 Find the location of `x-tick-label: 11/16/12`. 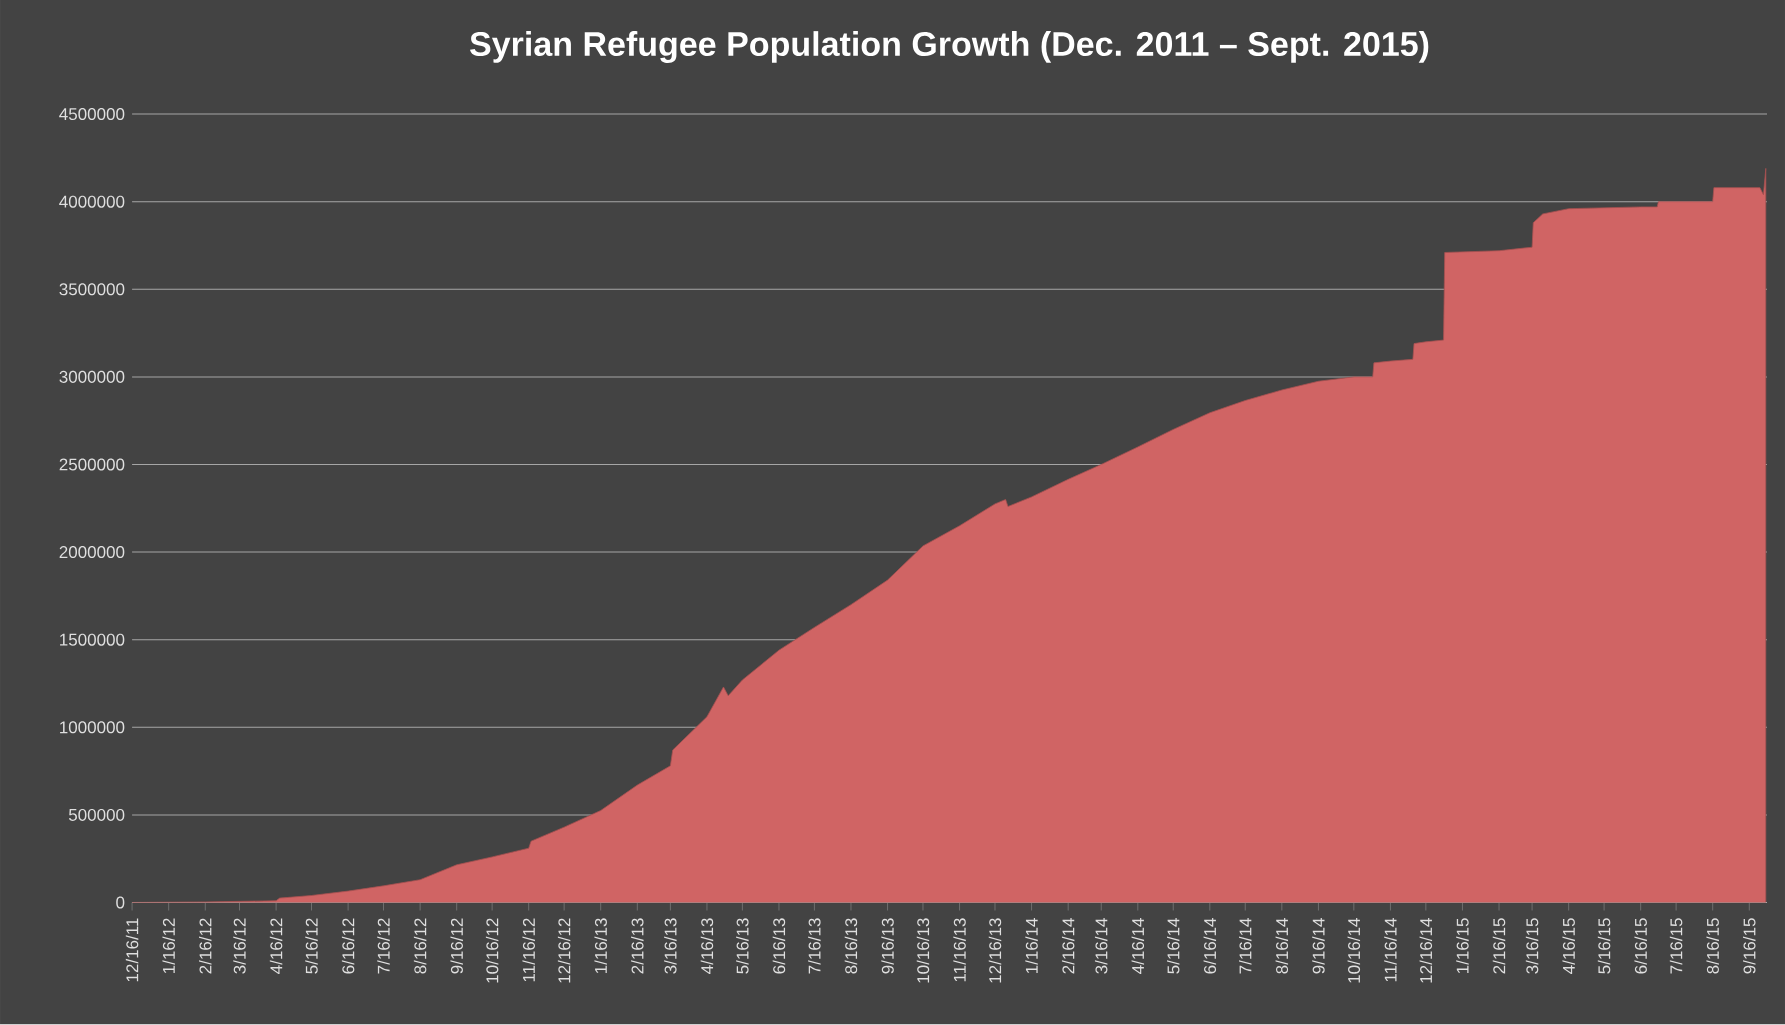

x-tick-label: 11/16/12 is located at coordinates (528, 950).